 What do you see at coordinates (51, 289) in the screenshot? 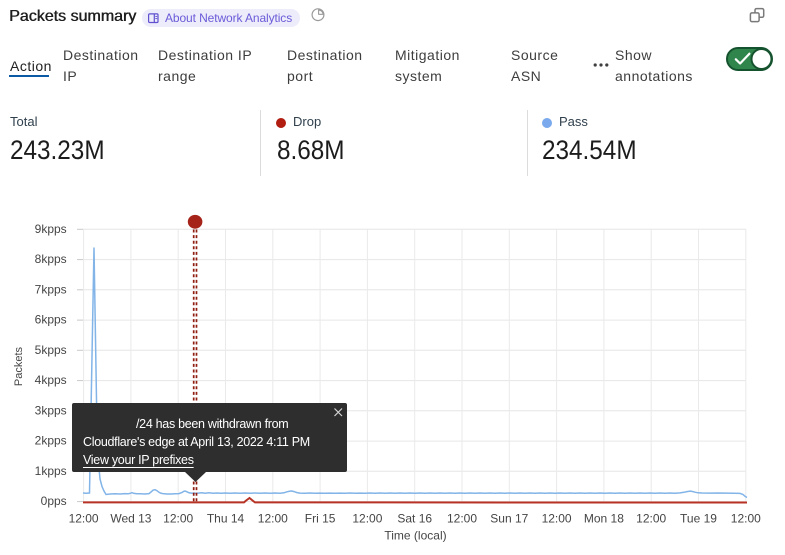
I see `svg-text: 7kpps` at bounding box center [51, 289].